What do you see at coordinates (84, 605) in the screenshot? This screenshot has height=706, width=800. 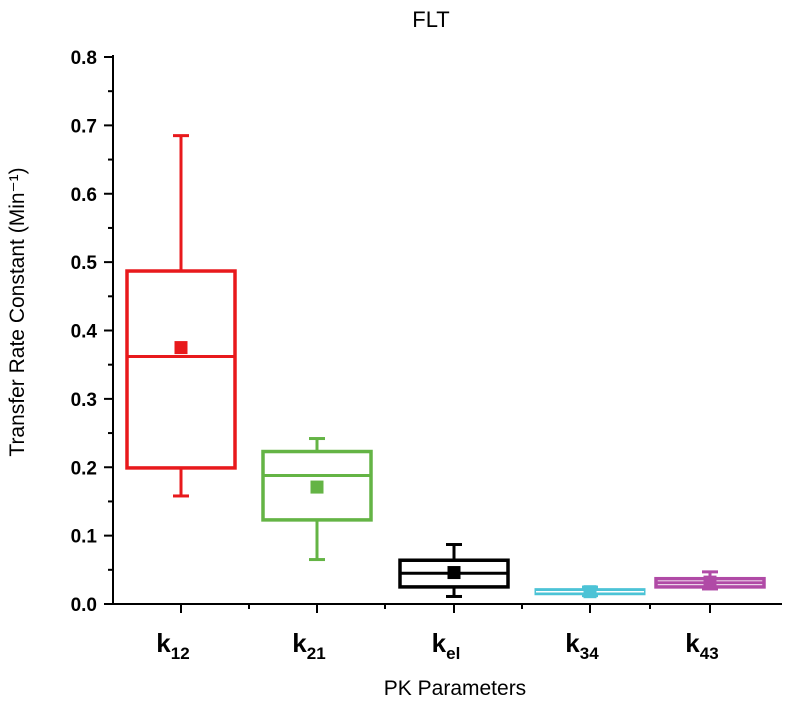 I see `y-tick-label: 0.0` at bounding box center [84, 605].